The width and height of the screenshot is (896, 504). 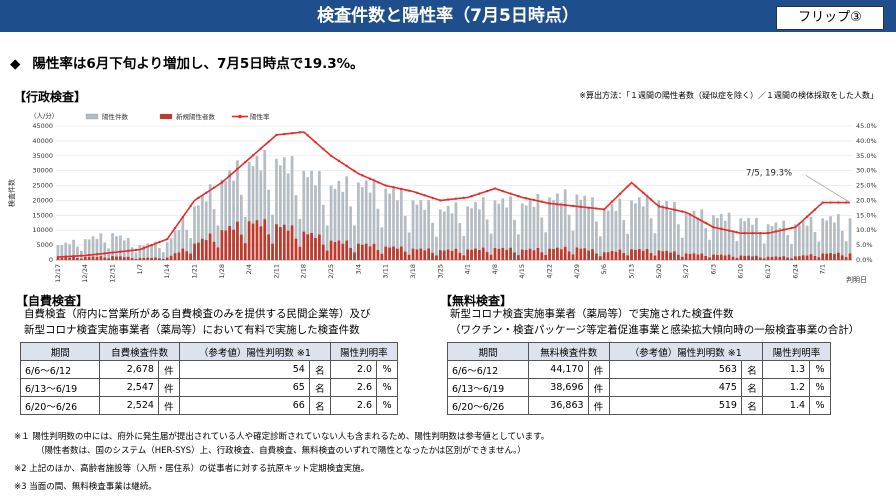 I want to click on method-note: ※算出方法：「１週間の陽性者数（疑似症を除く）／１週間の検体採取をした人数」, so click(x=728, y=95).